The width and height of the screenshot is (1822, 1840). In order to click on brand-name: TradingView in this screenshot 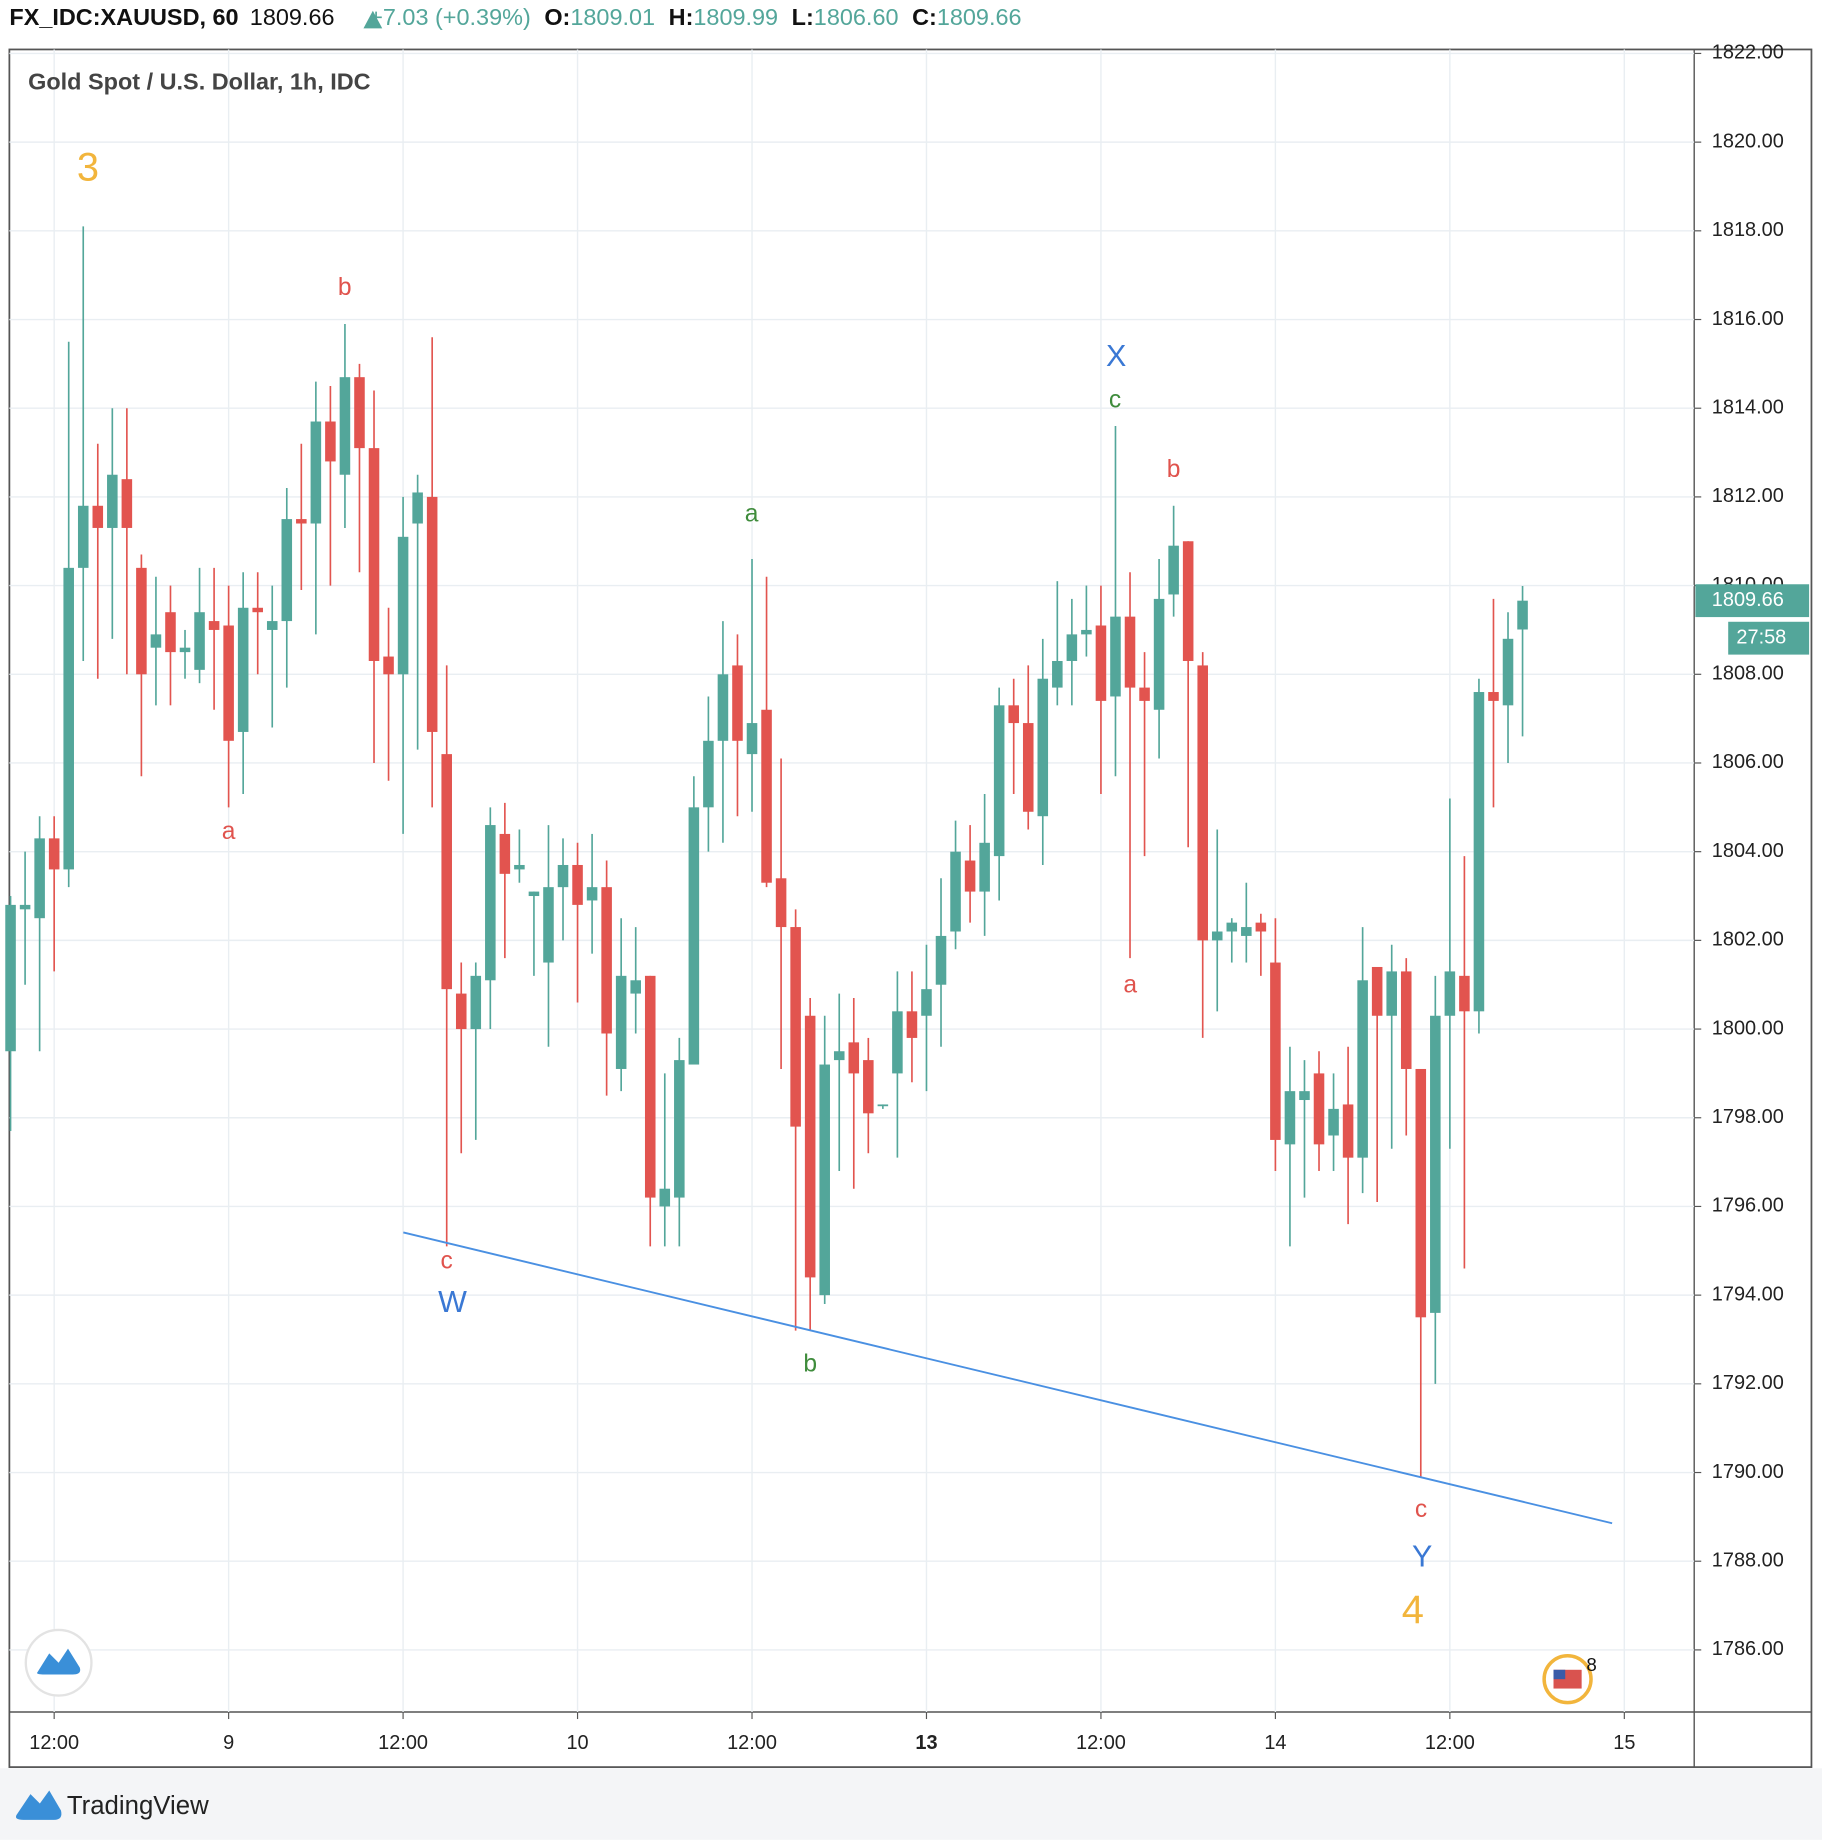, I will do `click(138, 1806)`.